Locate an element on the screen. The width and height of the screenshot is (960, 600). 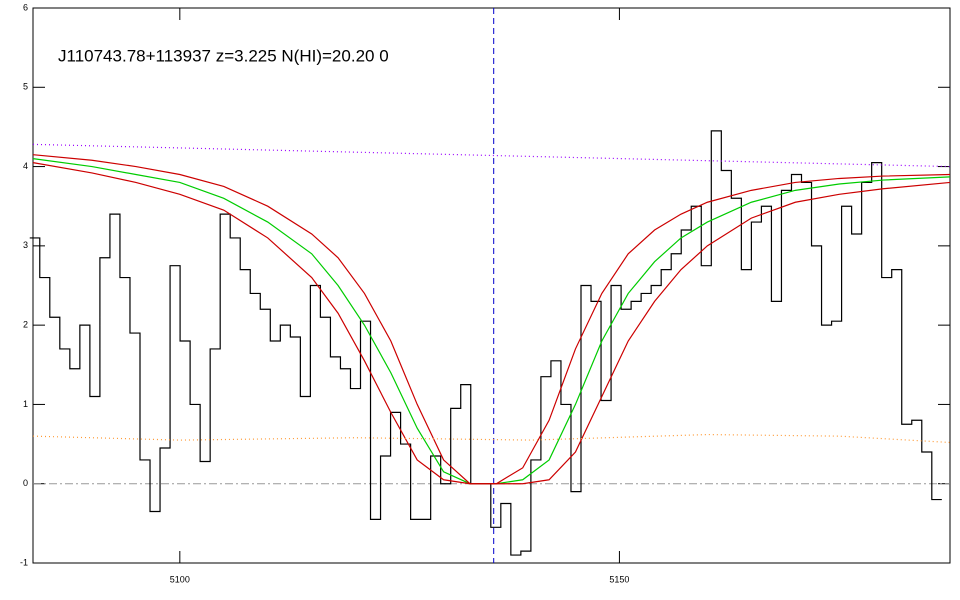
y-tick-label: 5 is located at coordinates (25, 87).